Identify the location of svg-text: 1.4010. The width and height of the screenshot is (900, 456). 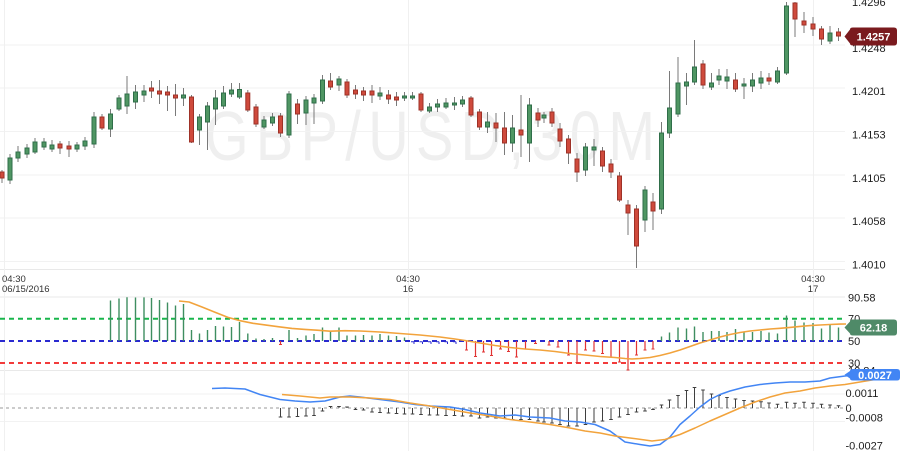
(869, 265).